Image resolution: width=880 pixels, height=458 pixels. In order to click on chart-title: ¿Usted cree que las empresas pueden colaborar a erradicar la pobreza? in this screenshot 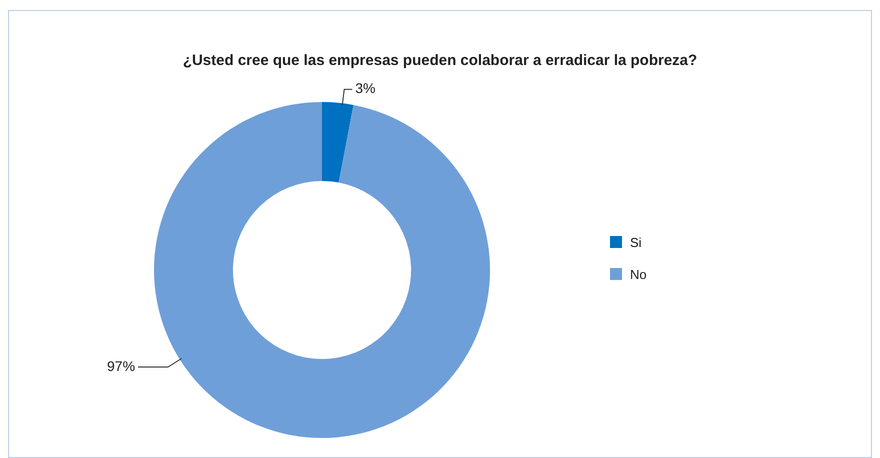, I will do `click(440, 60)`.